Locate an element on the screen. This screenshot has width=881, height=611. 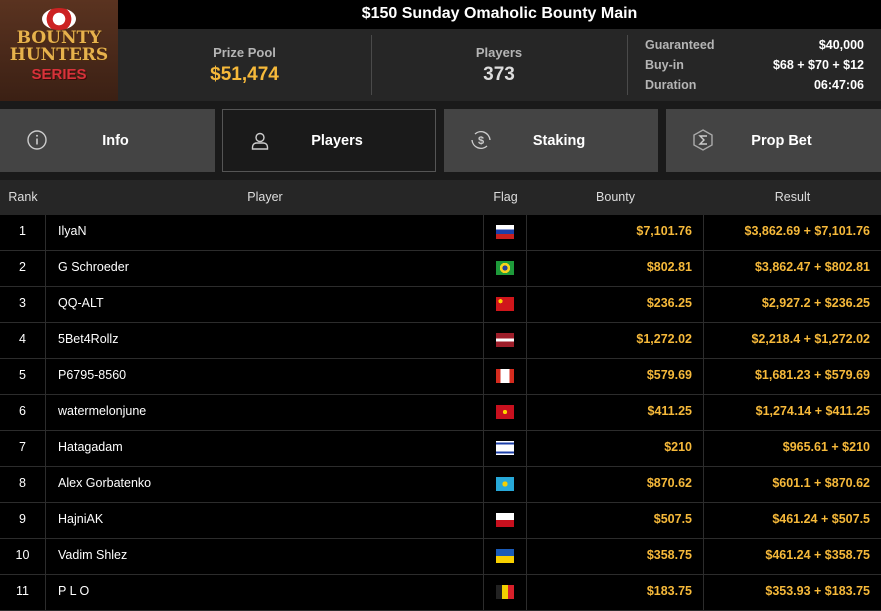
tab-players: Players is located at coordinates (329, 140).